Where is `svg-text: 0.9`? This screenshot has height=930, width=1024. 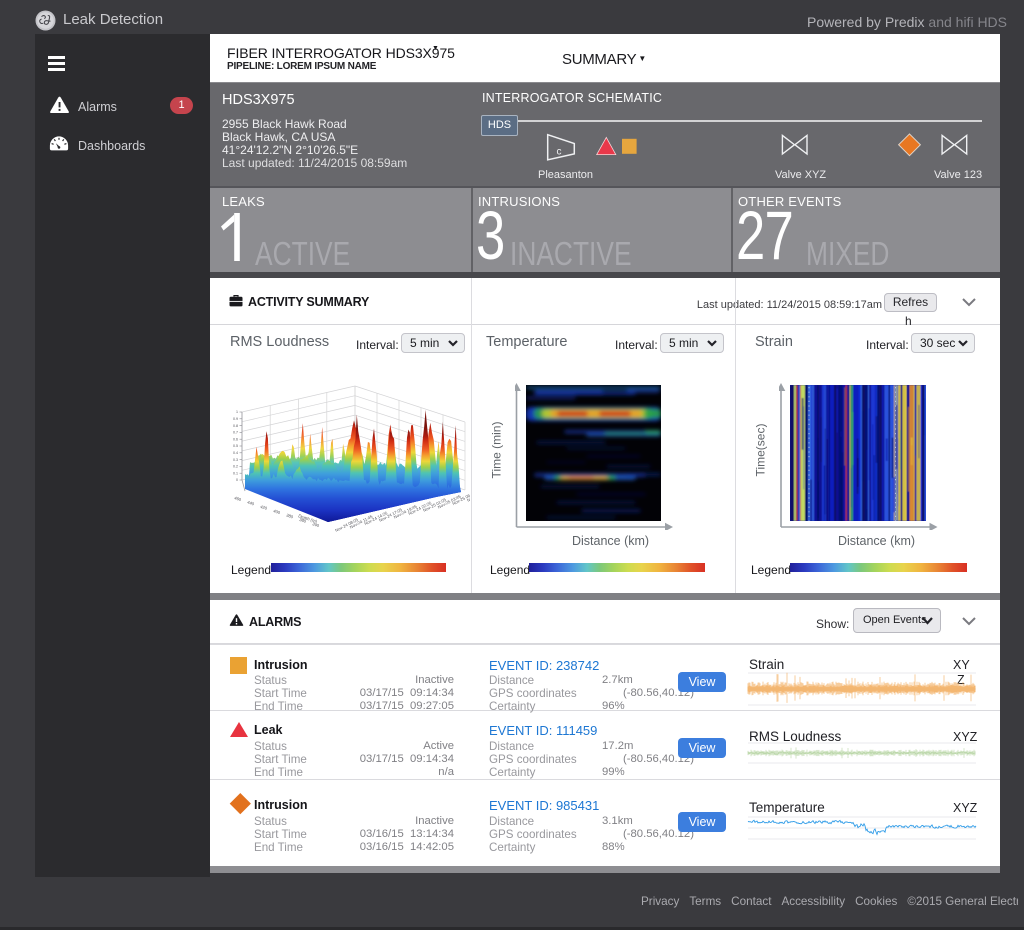
svg-text: 0.9 is located at coordinates (235, 419).